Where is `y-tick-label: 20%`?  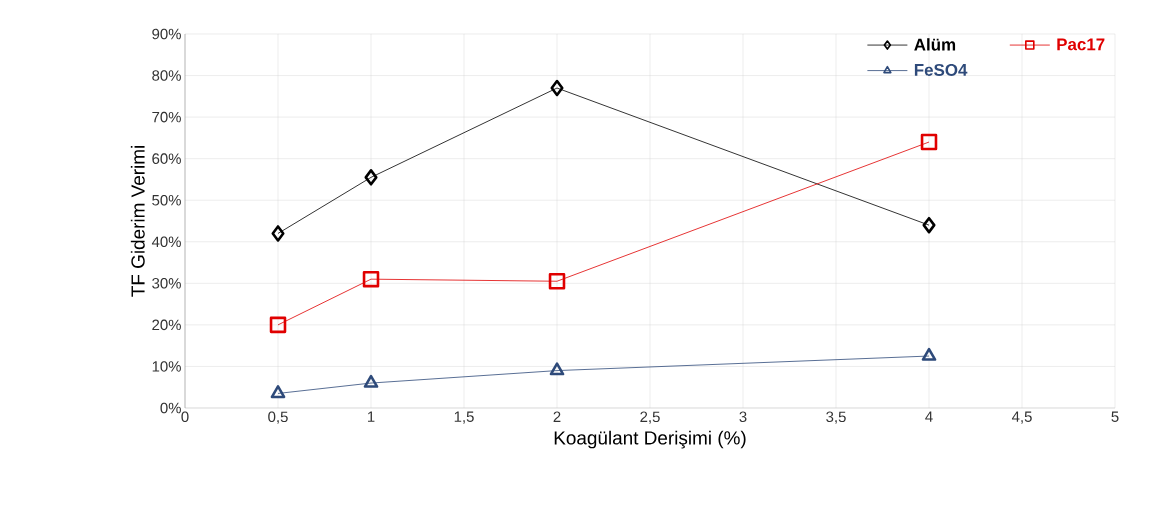
y-tick-label: 20% is located at coordinates (166, 325).